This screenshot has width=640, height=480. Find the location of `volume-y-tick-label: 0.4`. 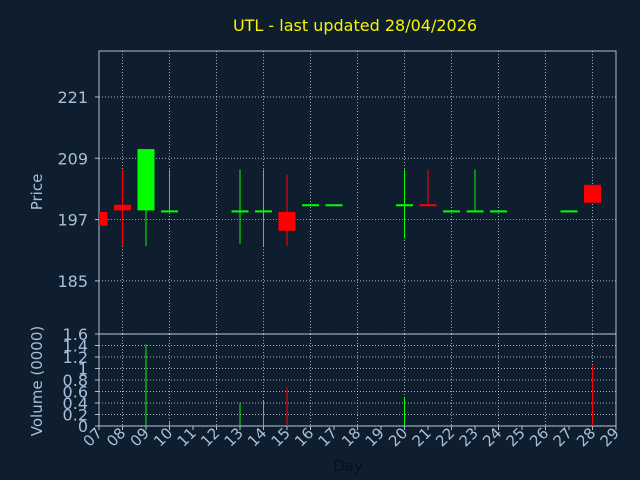

volume-y-tick-label: 0.4 is located at coordinates (75, 403).